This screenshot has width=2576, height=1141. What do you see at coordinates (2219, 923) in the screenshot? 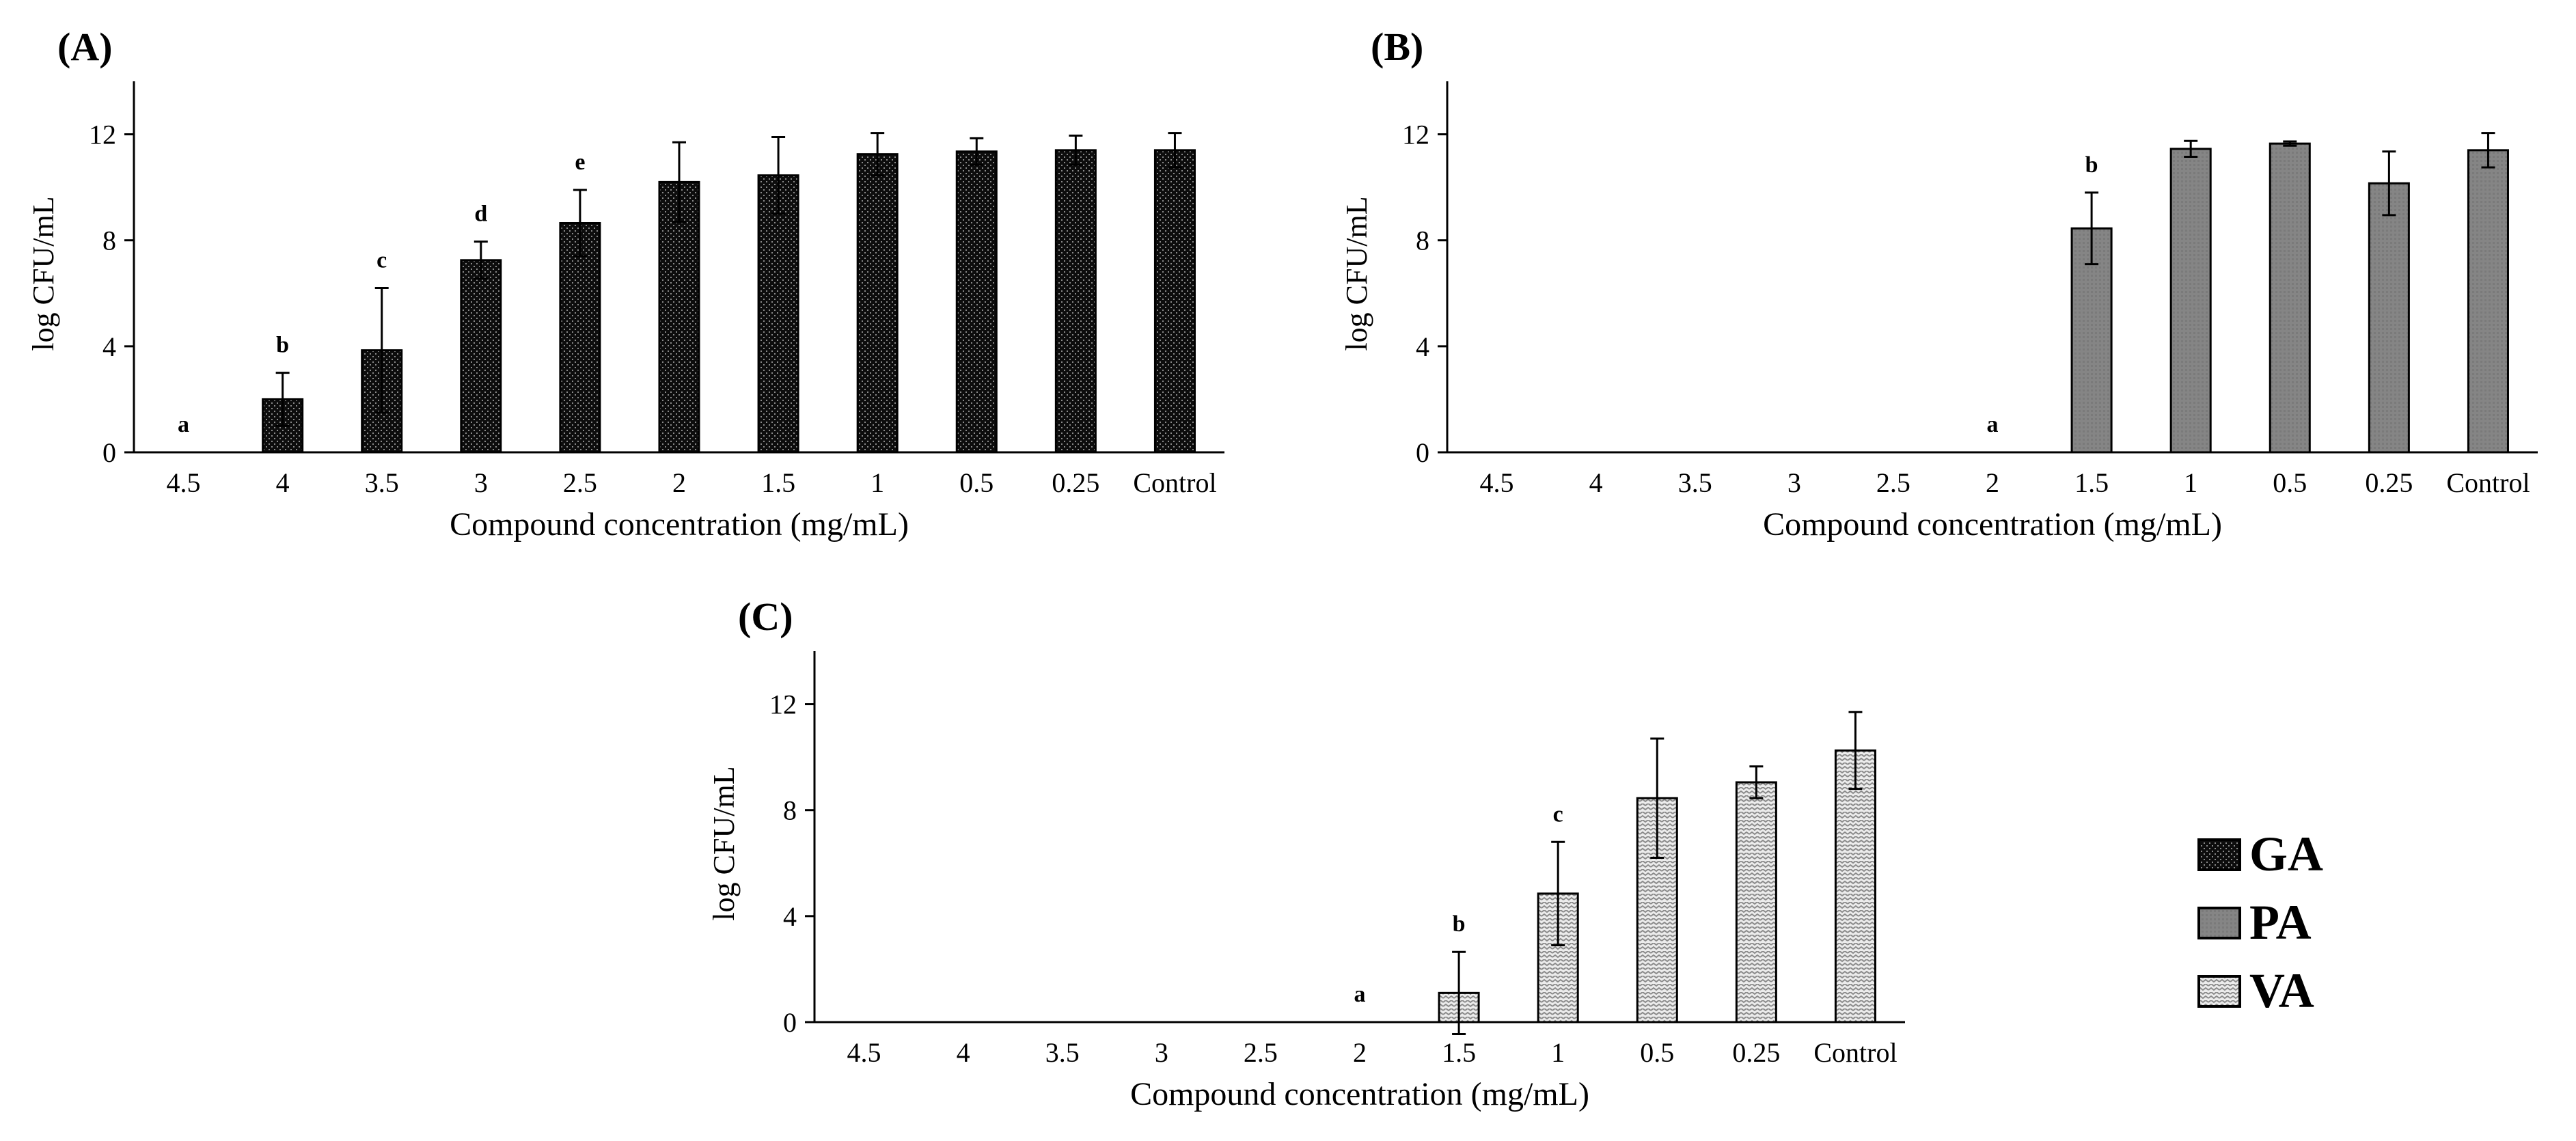
I see `legend-swatch-pa` at bounding box center [2219, 923].